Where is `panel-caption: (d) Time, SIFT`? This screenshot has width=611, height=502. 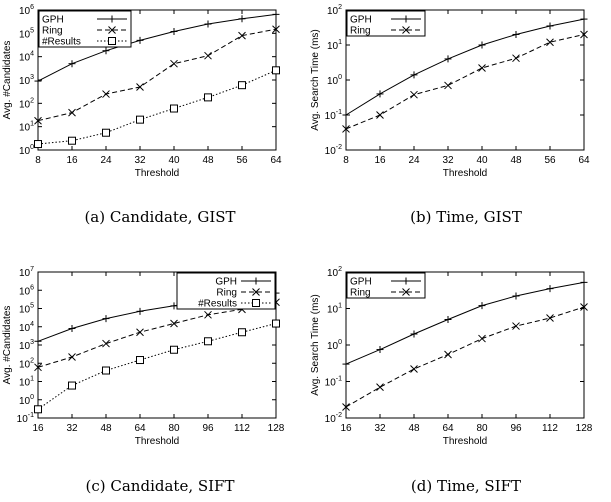
panel-caption: (d) Time, SIFT is located at coordinates (466, 486).